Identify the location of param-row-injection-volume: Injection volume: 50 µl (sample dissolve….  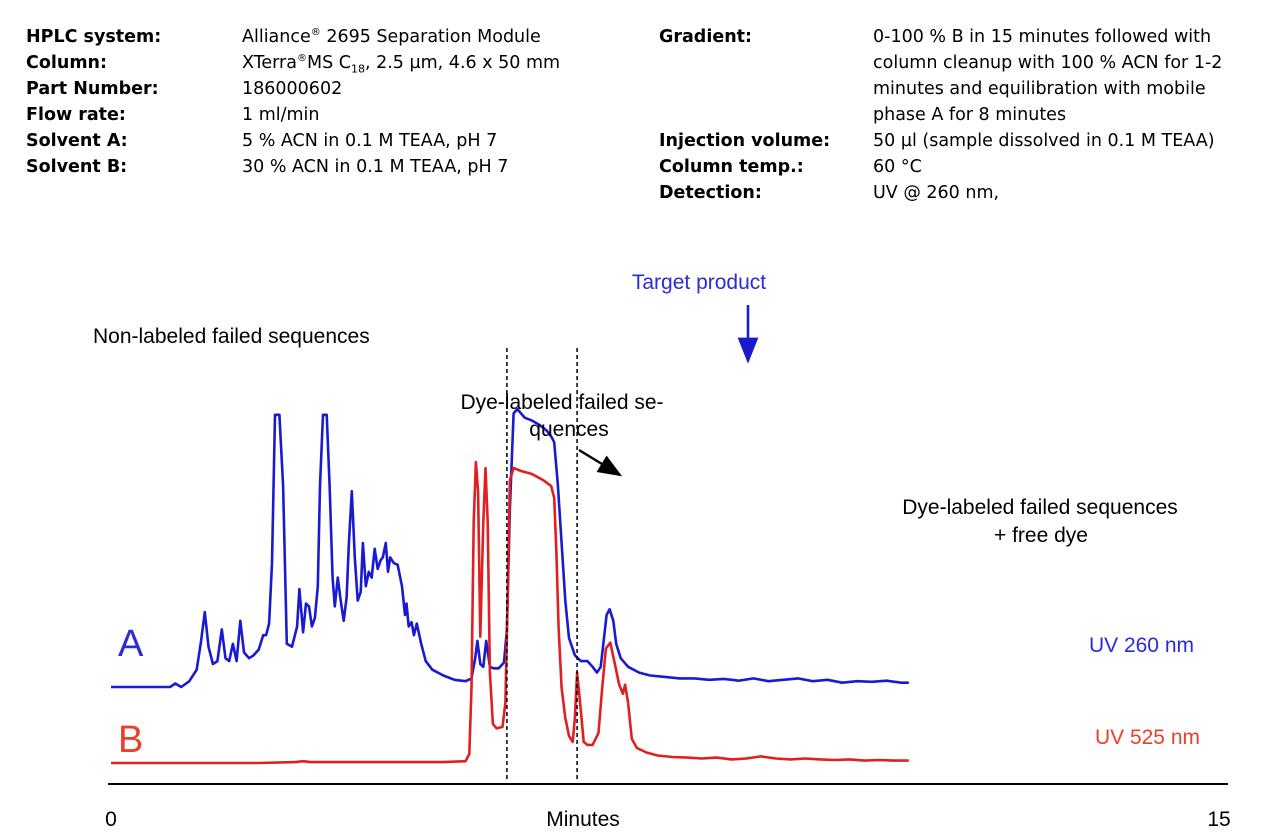
(964, 141).